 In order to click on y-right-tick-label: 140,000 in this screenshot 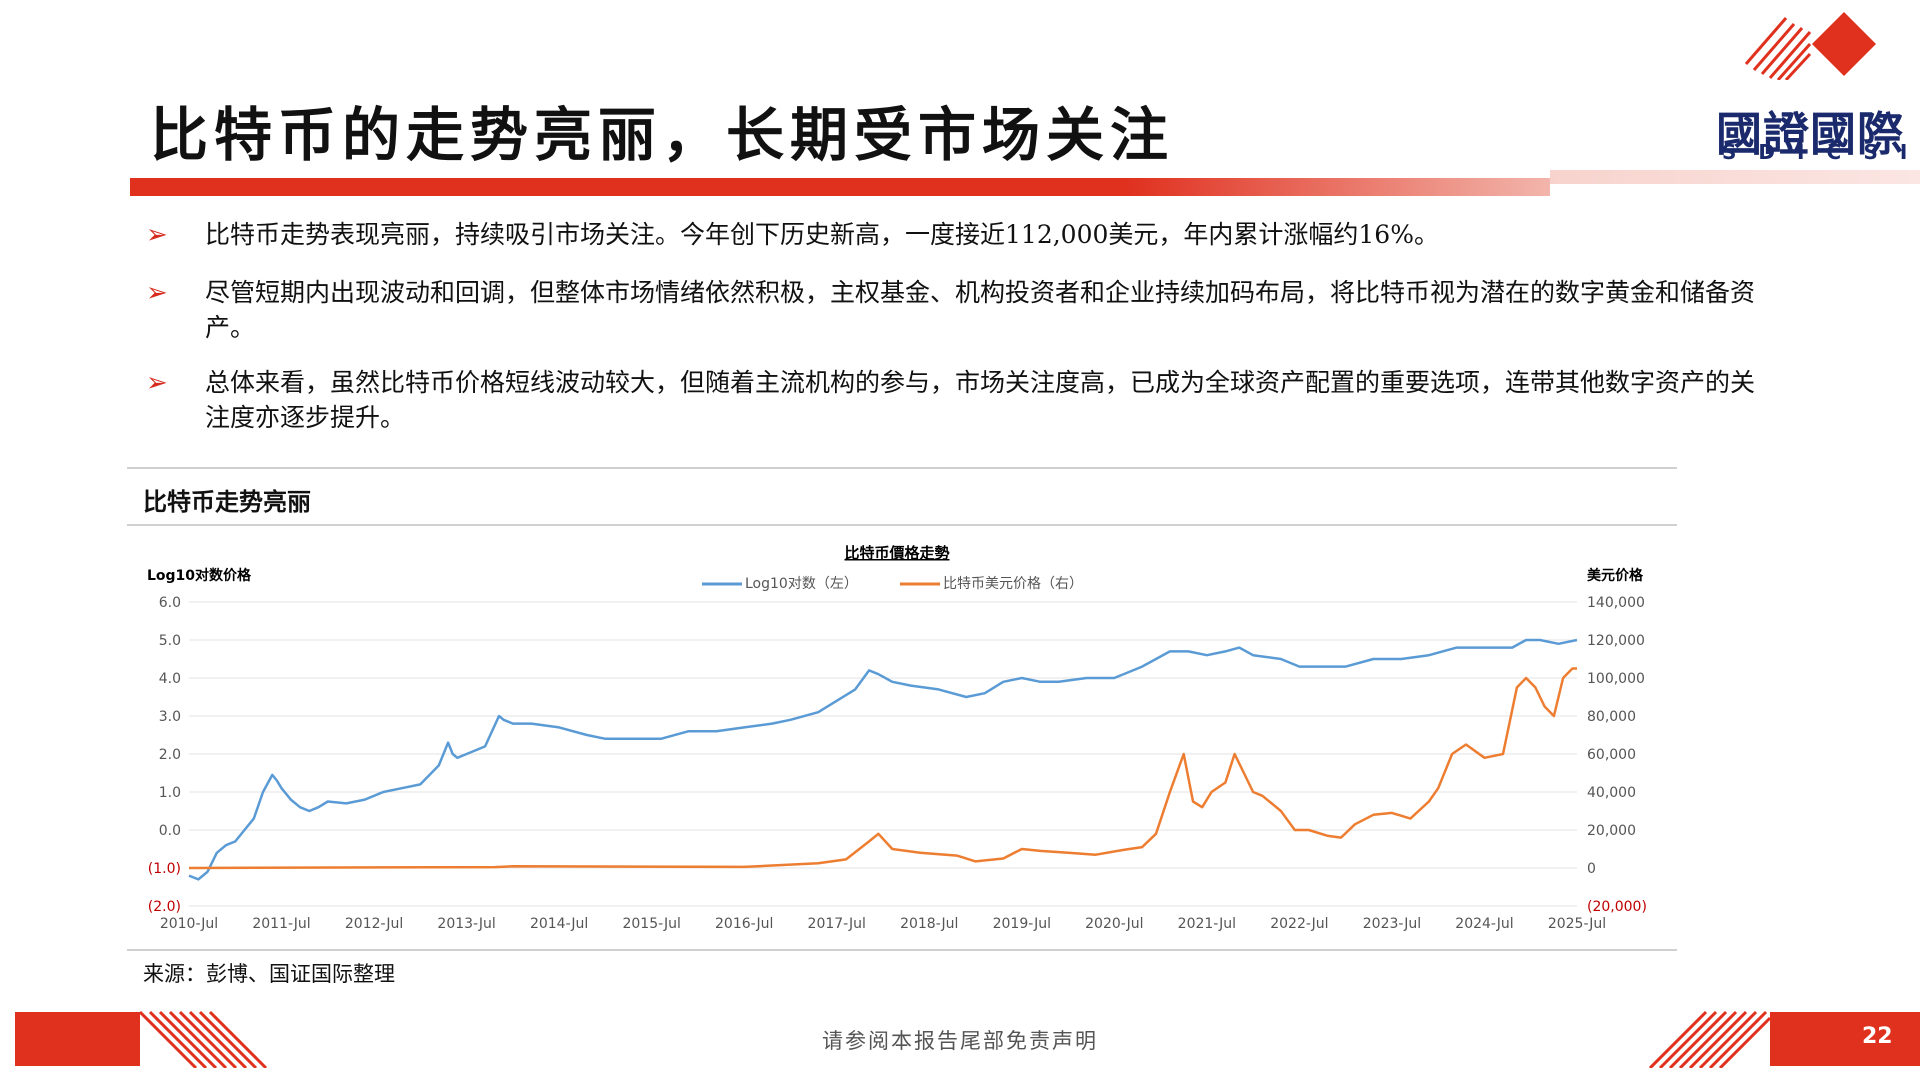, I will do `click(1616, 603)`.